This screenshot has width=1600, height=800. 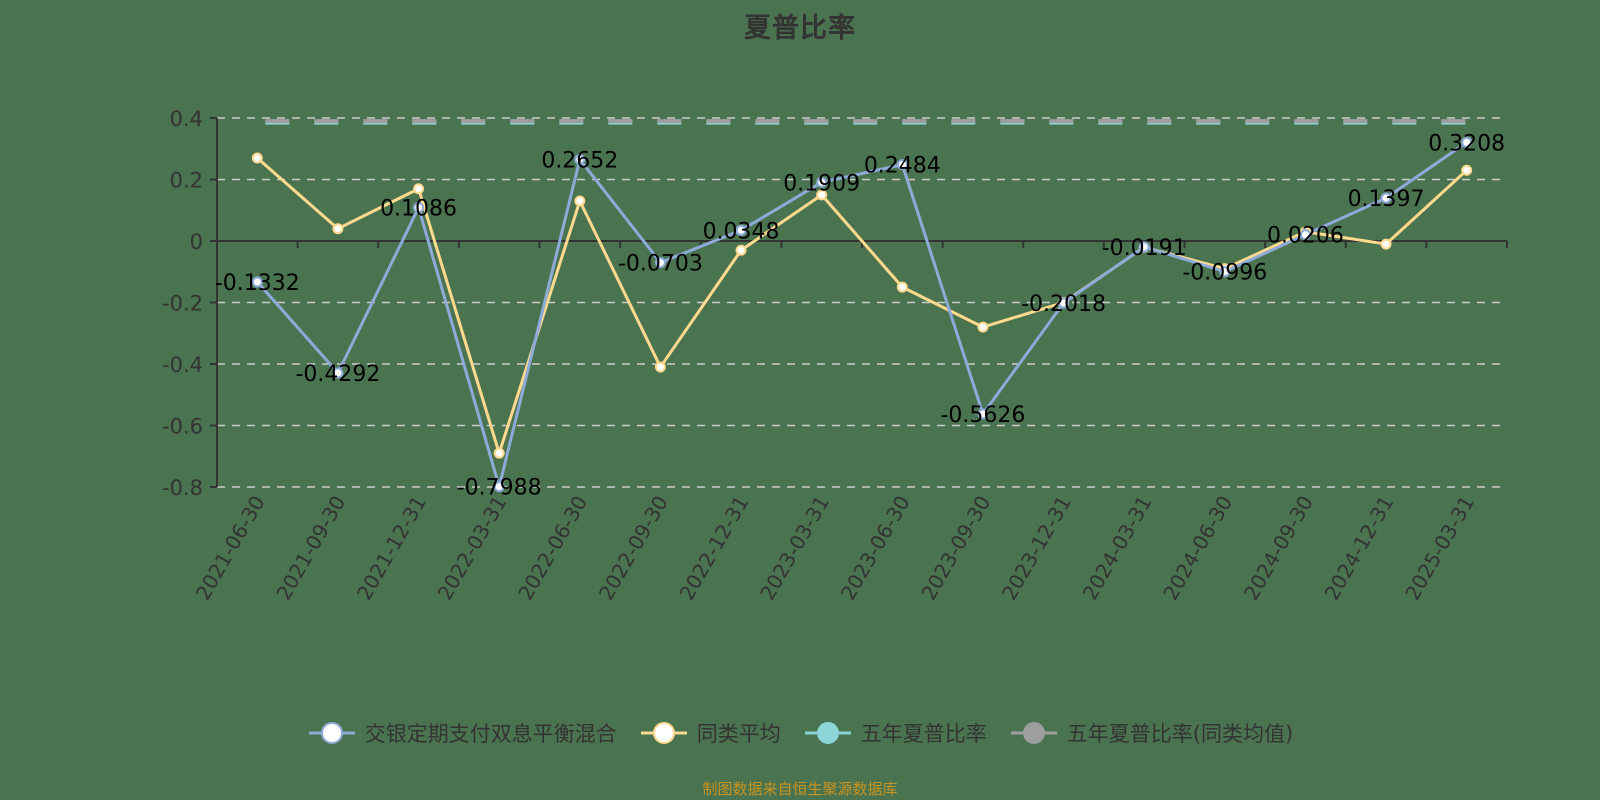 I want to click on legend-item-five-year-peer: 五年夏普比率(同类均值), so click(x=1151, y=733).